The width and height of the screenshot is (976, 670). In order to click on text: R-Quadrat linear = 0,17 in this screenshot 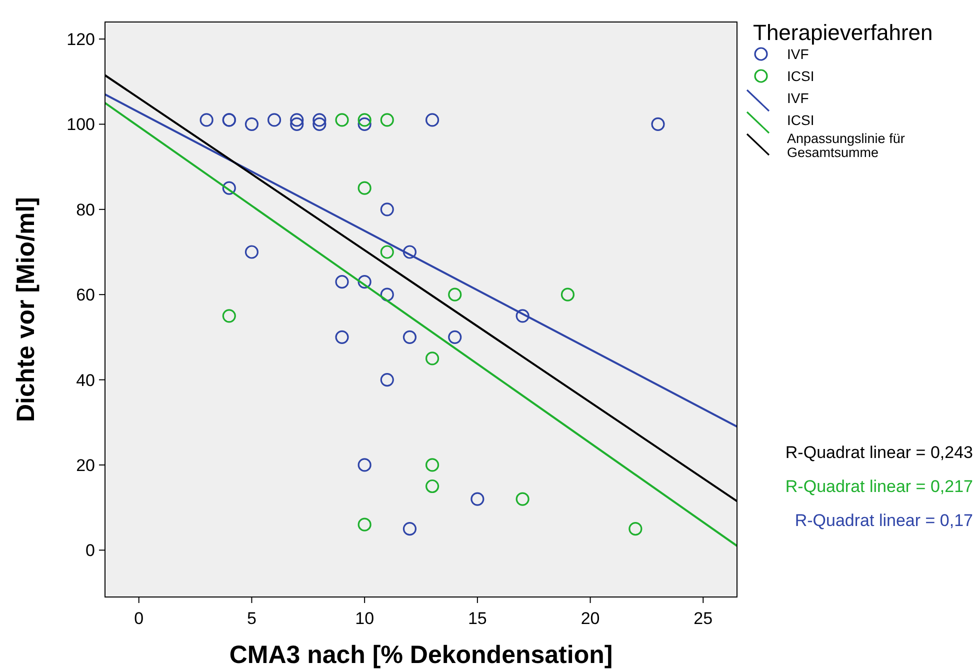, I will do `click(883, 520)`.